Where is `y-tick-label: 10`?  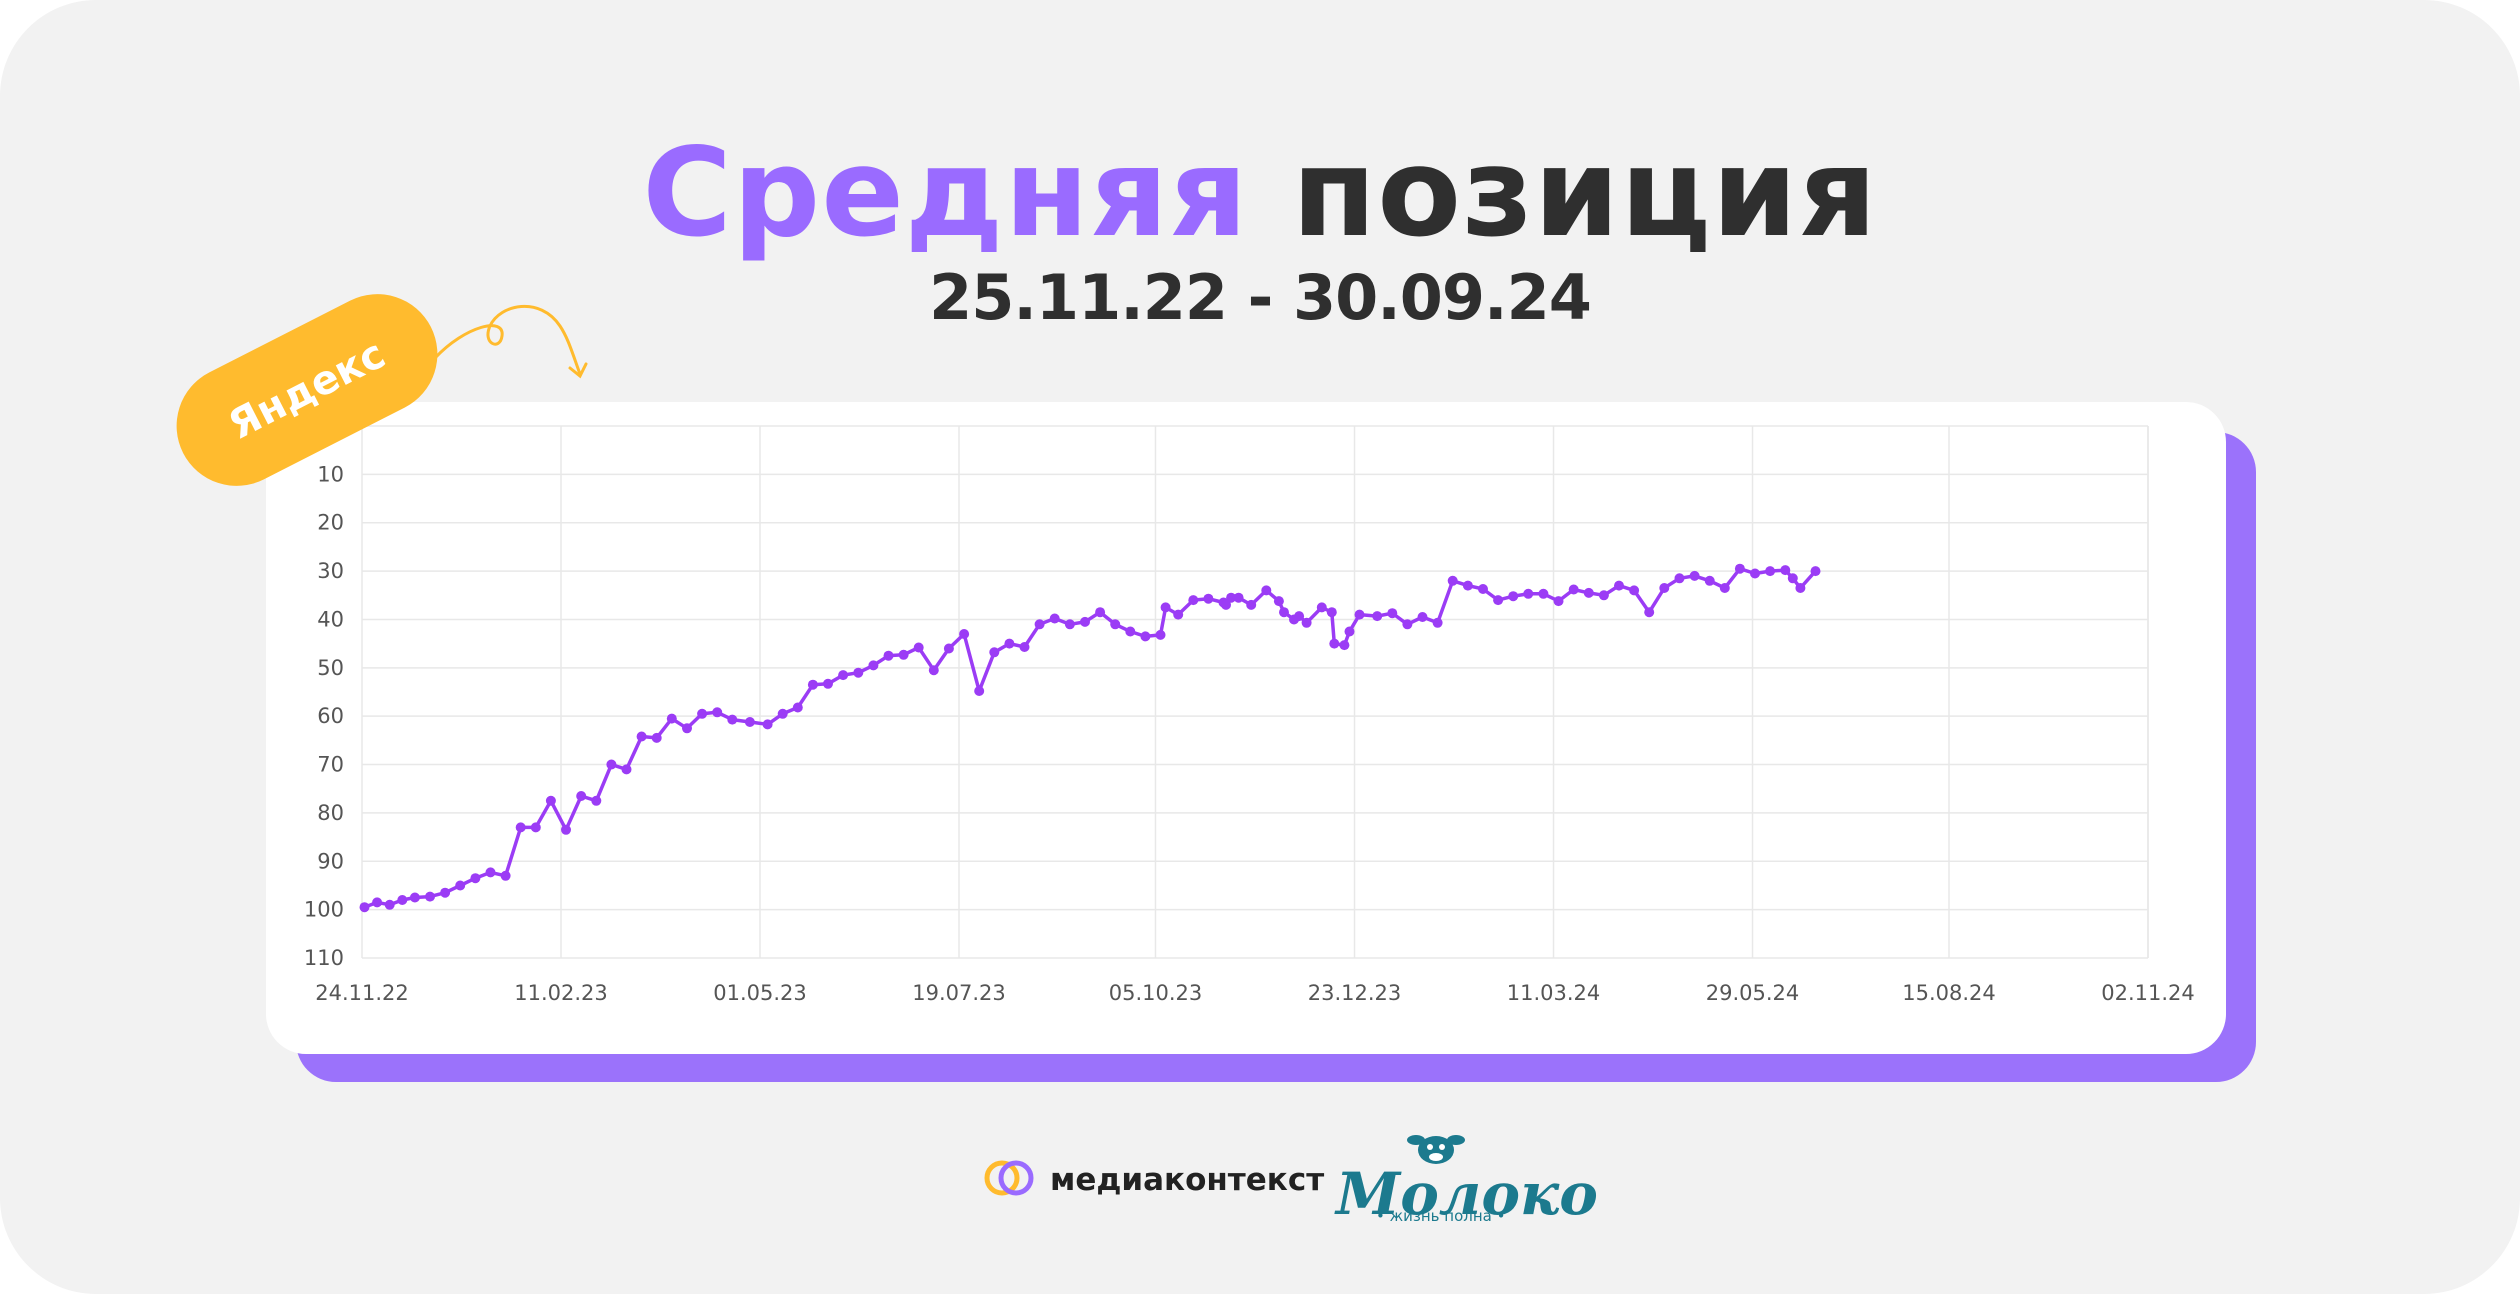 y-tick-label: 10 is located at coordinates (330, 474).